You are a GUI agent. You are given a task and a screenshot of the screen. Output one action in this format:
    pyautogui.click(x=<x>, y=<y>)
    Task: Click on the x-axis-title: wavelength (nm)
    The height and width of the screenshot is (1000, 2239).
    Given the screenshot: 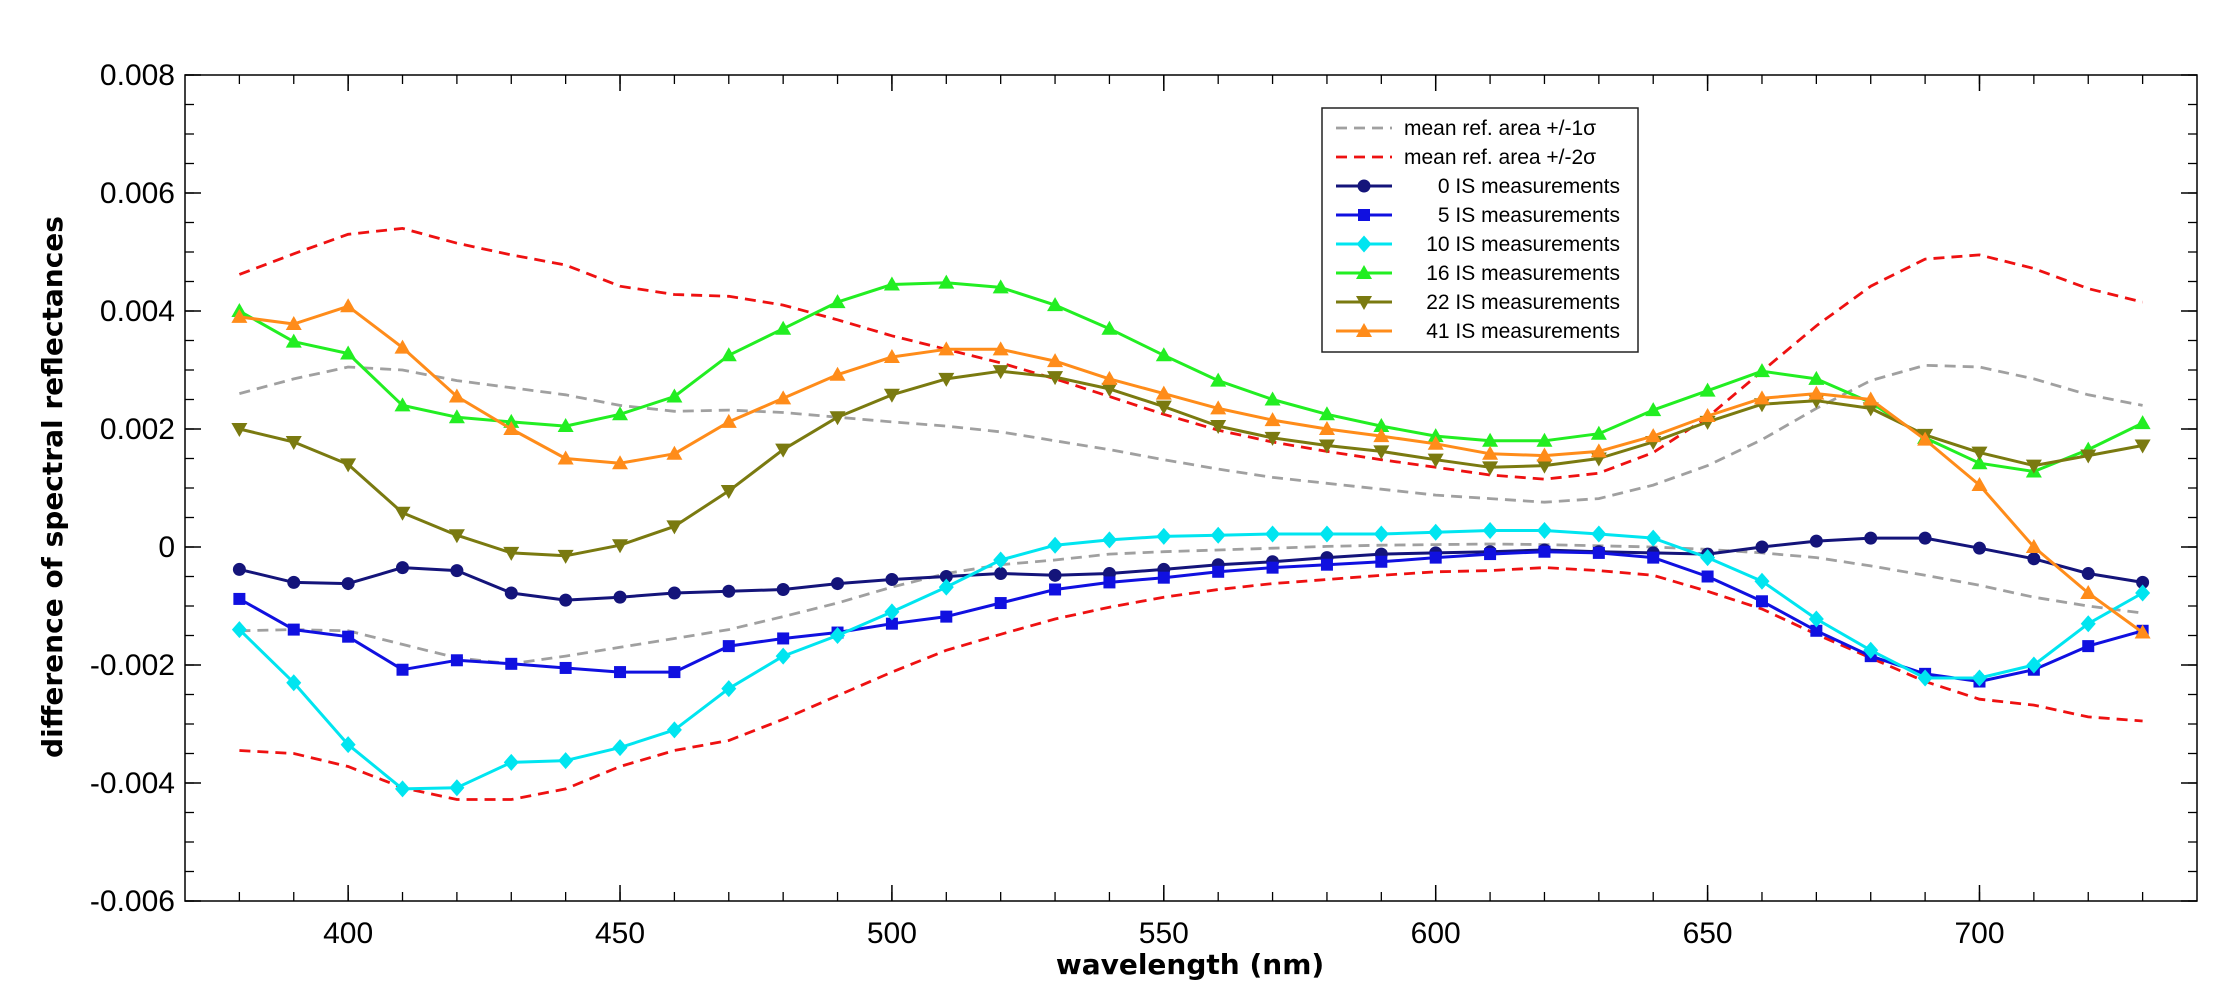 What is the action you would take?
    pyautogui.click(x=1190, y=964)
    